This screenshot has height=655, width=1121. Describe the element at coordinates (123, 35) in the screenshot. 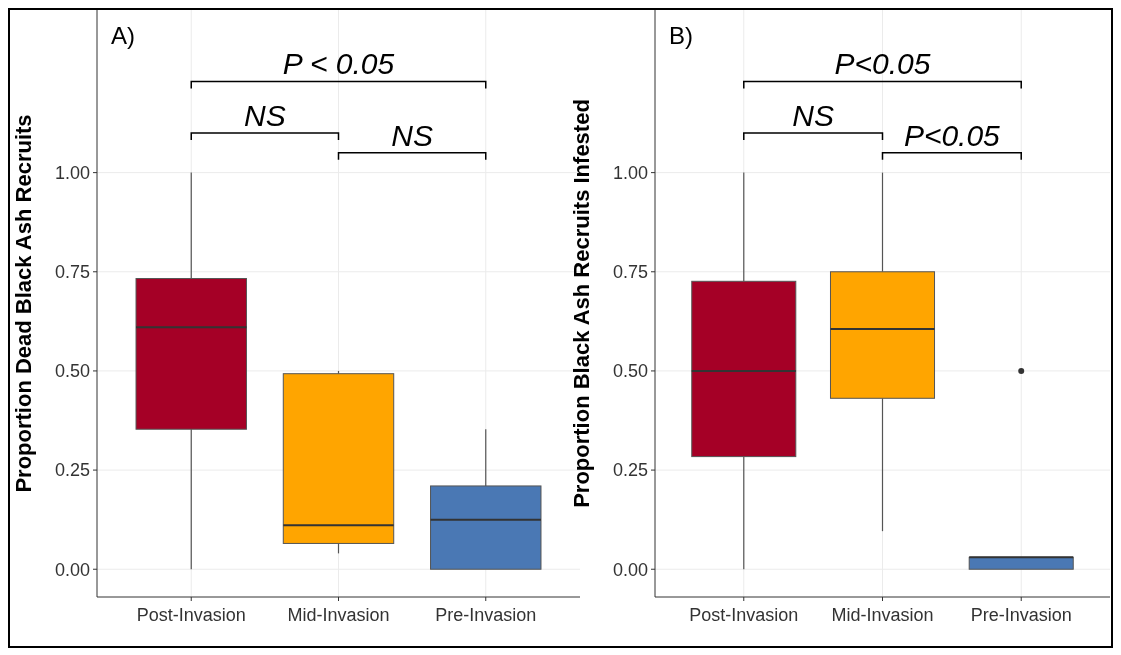

I see `text: A)` at that location.